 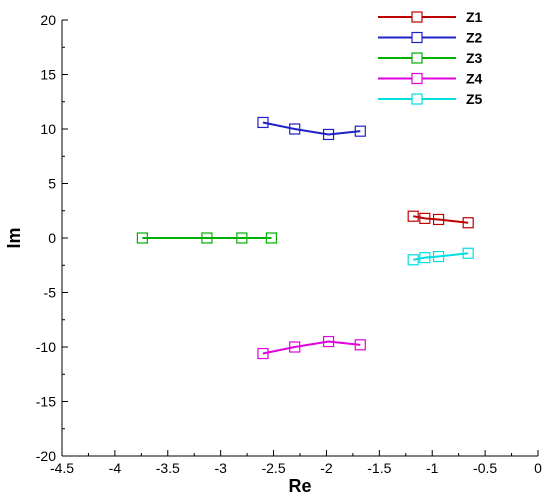 What do you see at coordinates (48, 20) in the screenshot?
I see `y-tick-label: 20` at bounding box center [48, 20].